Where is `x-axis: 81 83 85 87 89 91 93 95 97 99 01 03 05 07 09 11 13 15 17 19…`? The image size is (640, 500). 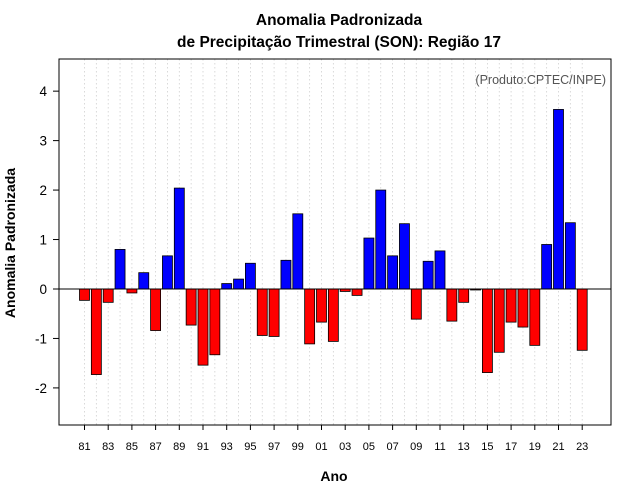
x-axis: 81 83 85 87 89 91 93 95 97 99 01 03 05 07 09 11 13 15 17 19… is located at coordinates (333, 439).